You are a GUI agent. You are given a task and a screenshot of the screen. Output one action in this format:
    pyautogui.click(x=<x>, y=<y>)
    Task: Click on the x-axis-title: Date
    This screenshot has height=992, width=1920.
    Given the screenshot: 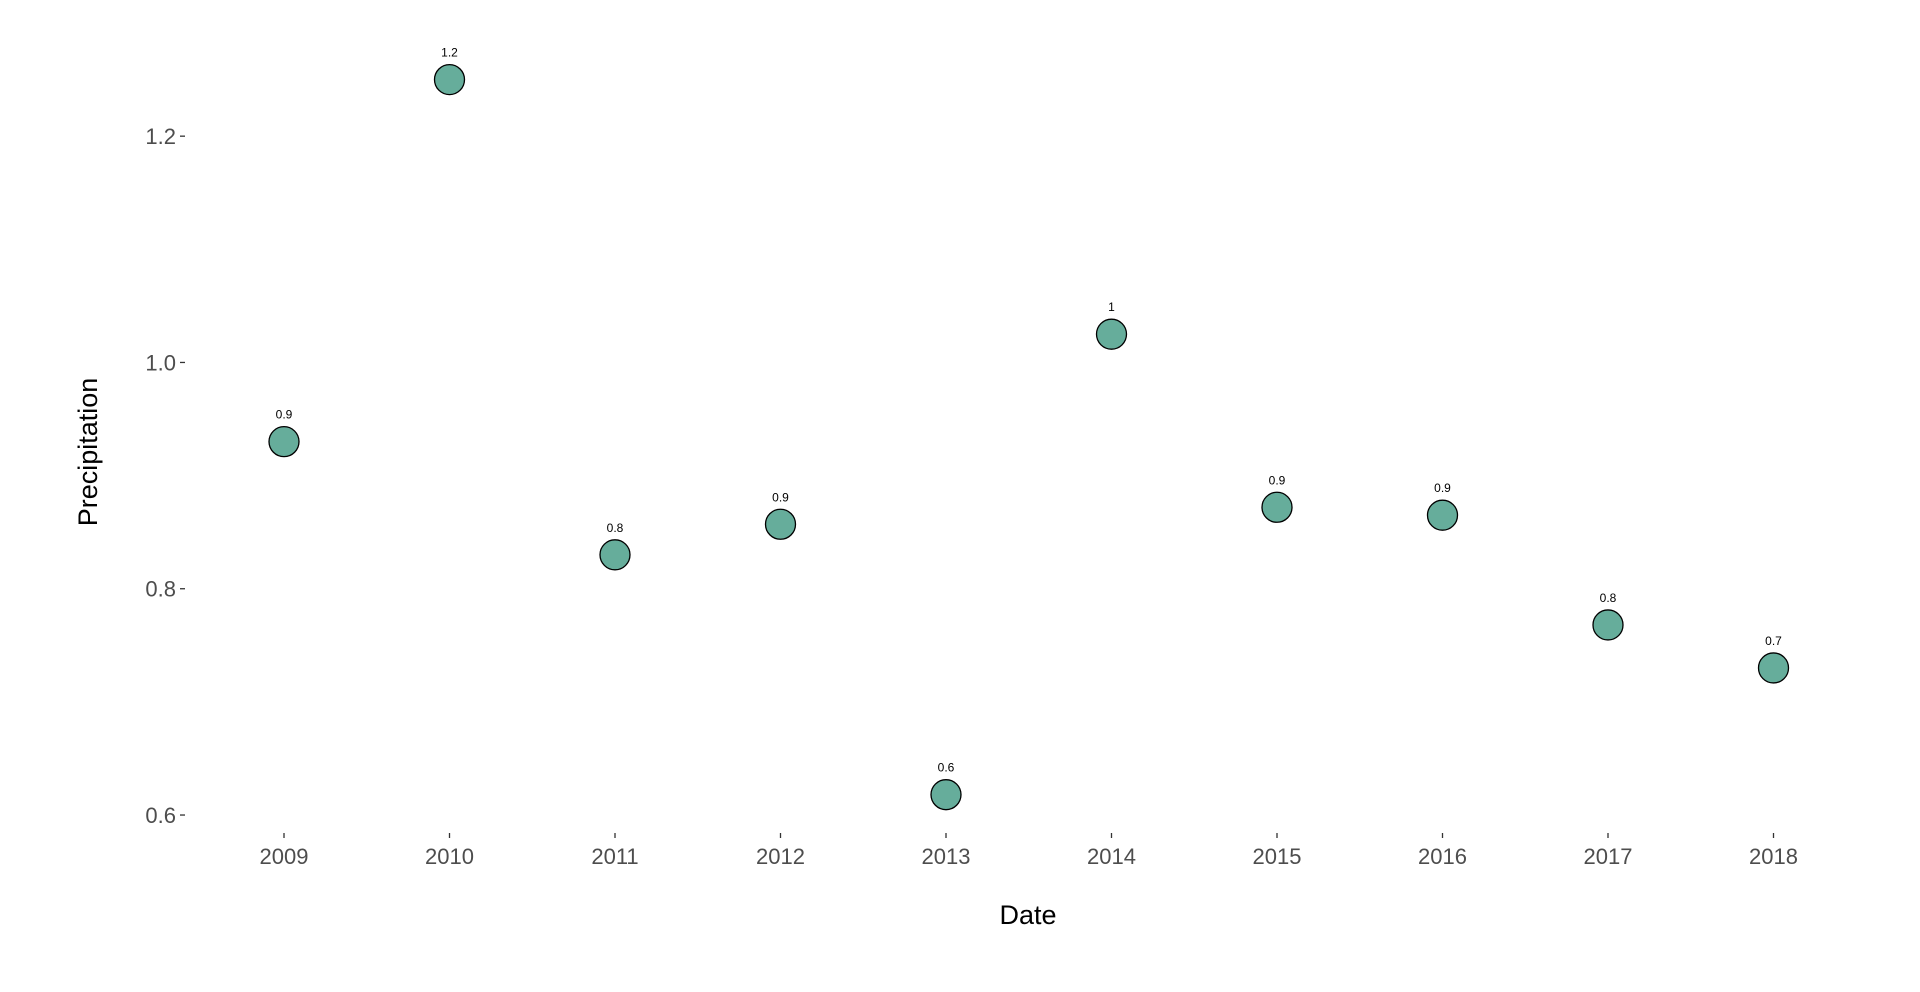 What is the action you would take?
    pyautogui.click(x=1027, y=915)
    